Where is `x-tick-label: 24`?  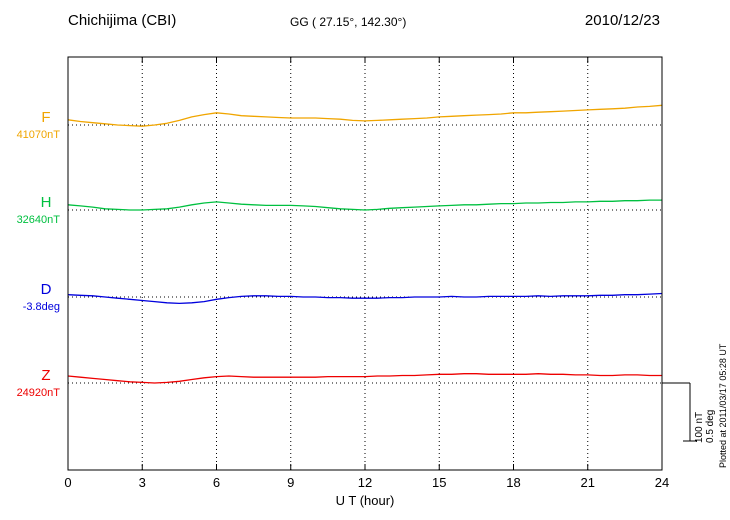
x-tick-label: 24 is located at coordinates (662, 482).